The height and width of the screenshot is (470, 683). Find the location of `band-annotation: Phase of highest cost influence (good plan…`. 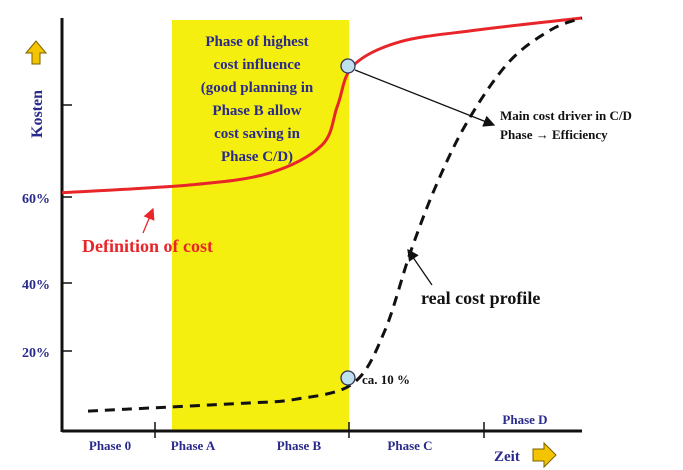

band-annotation: Phase of highest cost influence (good plan… is located at coordinates (257, 99).